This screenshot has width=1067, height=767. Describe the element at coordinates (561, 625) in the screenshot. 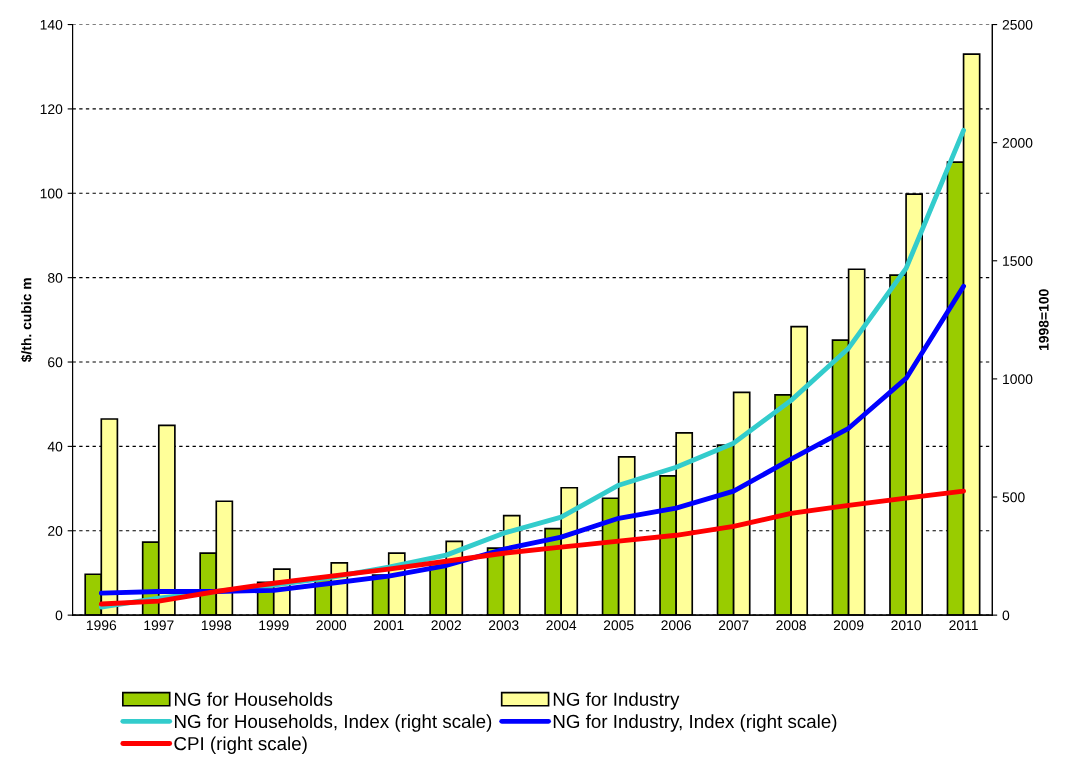

I see `x-tick-label: 2004` at that location.